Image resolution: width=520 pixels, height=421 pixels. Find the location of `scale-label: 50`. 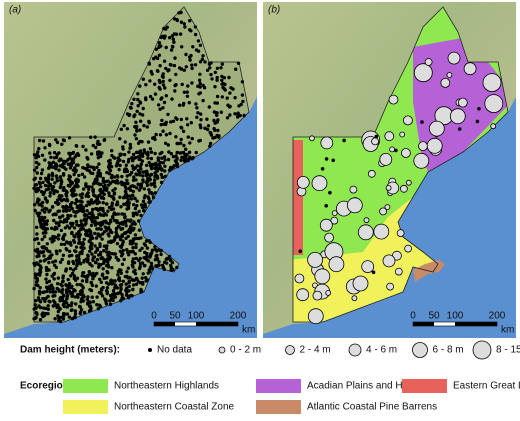

scale-label: 50 is located at coordinates (175, 316).